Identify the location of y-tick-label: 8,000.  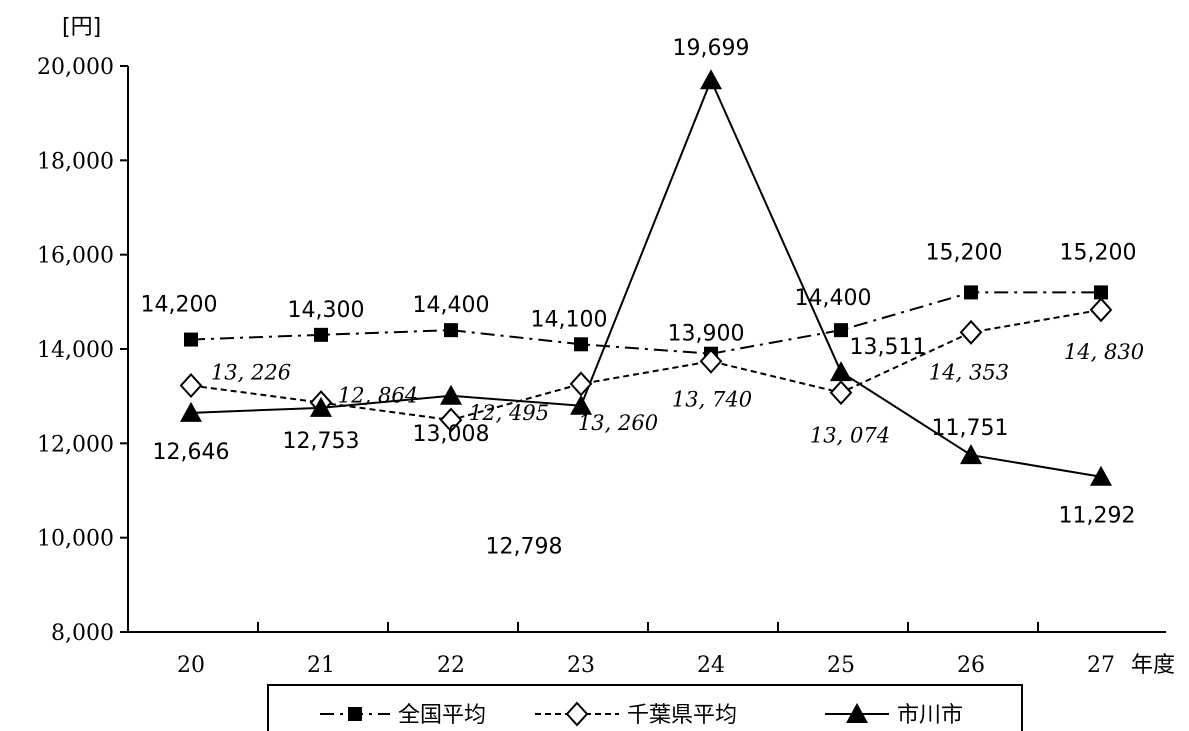
(82, 633).